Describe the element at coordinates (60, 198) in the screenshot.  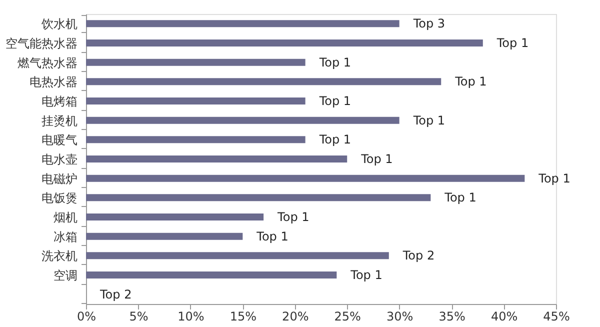
I see `y-tick-label: 电饭煲` at that location.